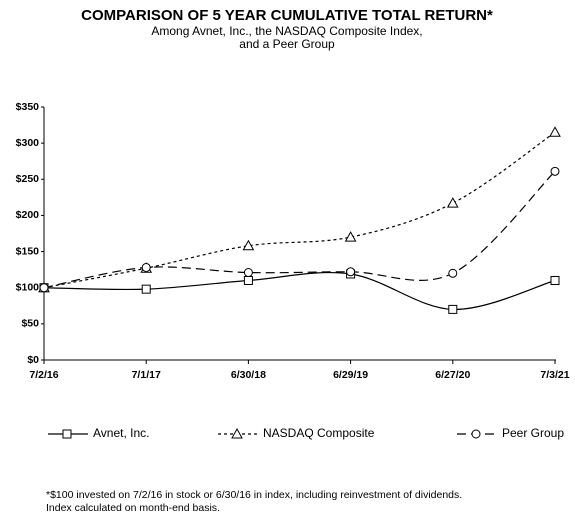 The width and height of the screenshot is (575, 522). Describe the element at coordinates (533, 433) in the screenshot. I see `legend-label: Peer Group` at that location.